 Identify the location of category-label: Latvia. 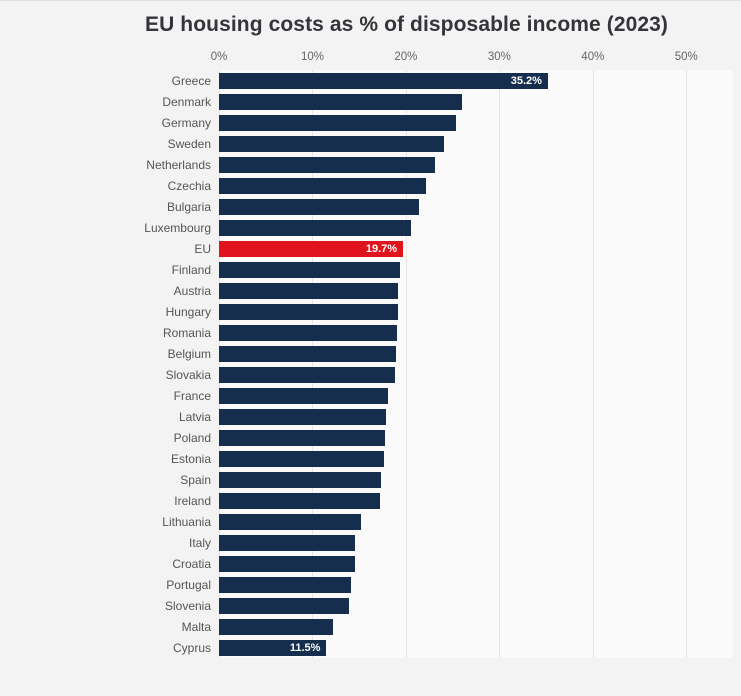
(194, 416).